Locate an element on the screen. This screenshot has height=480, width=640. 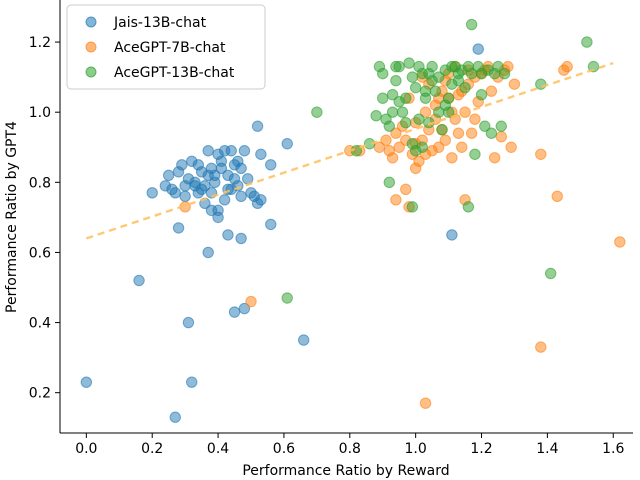
x-tick-label: 1.4 is located at coordinates (547, 449).